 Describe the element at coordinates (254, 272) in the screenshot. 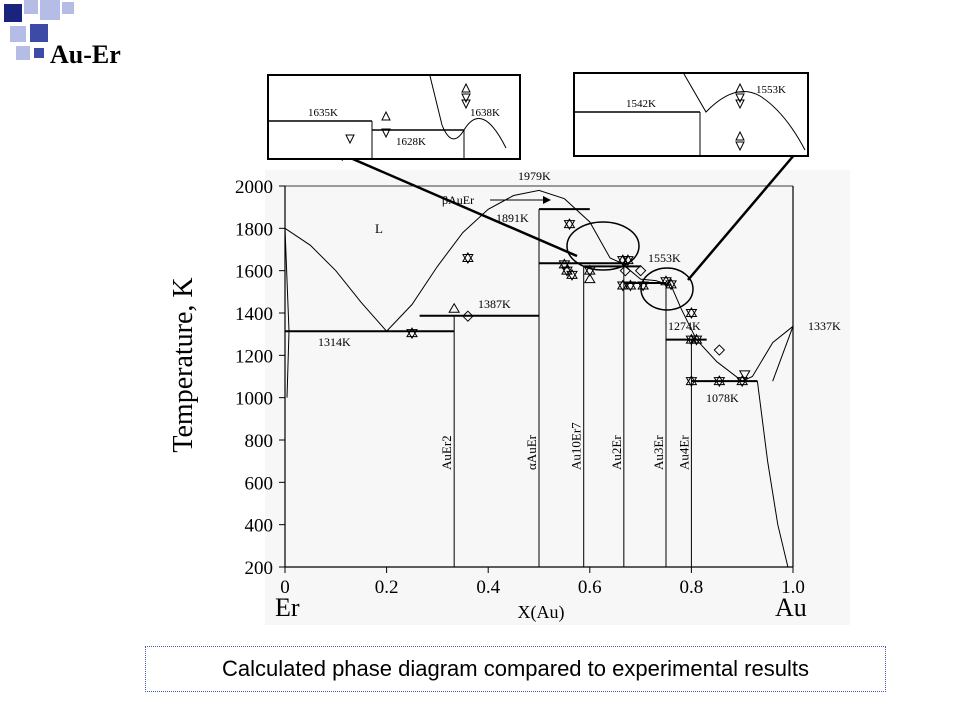

I see `y-tick-label: 1600` at that location.